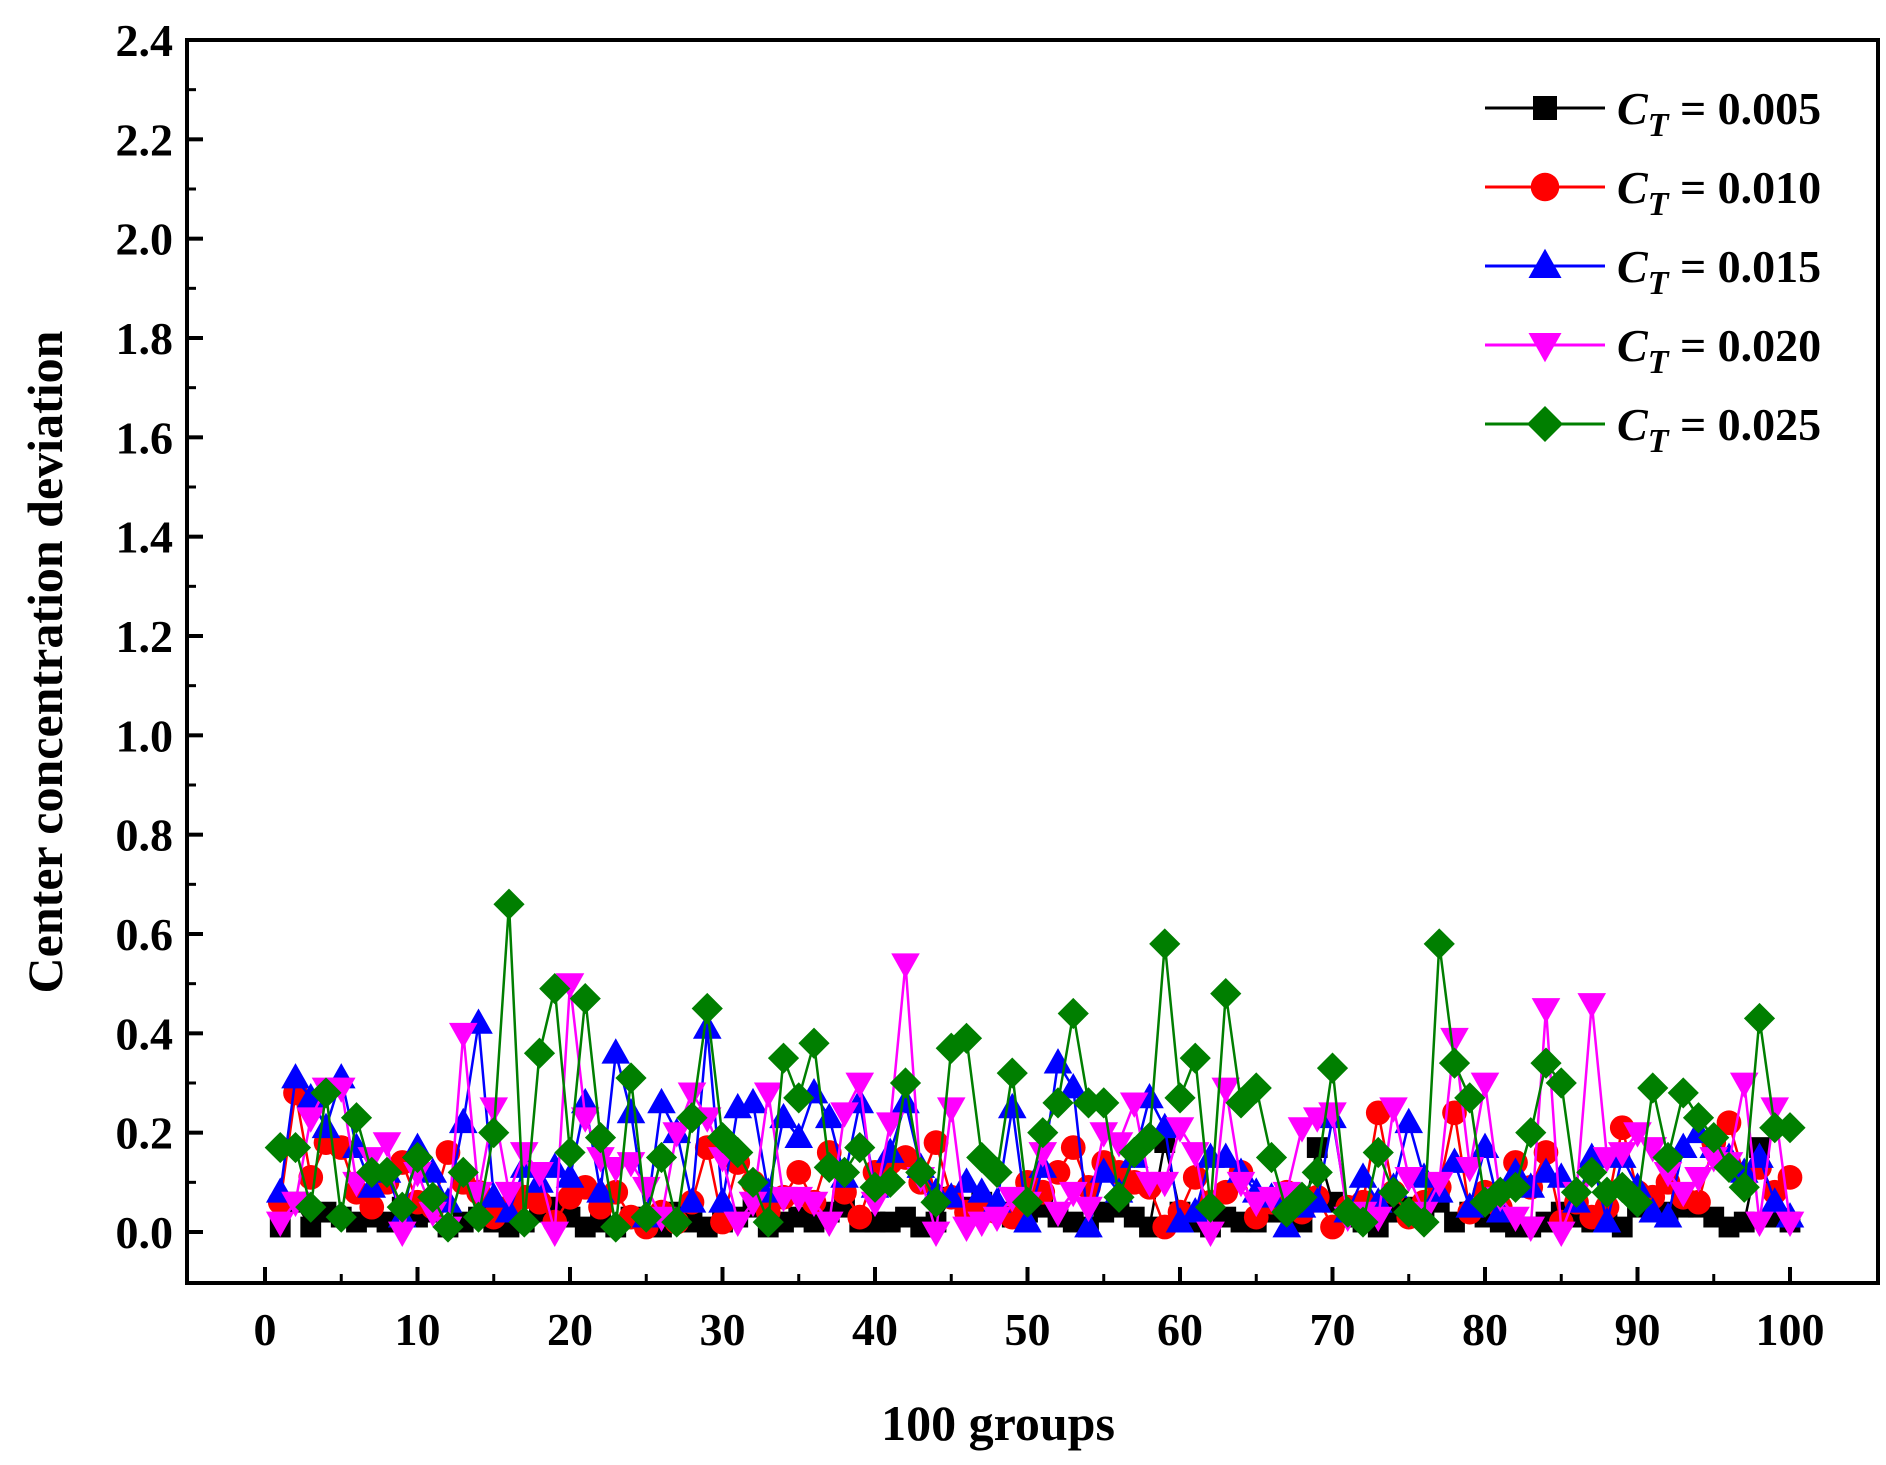 The width and height of the screenshot is (1886, 1465). I want to click on x-axis-title: 100 groups, so click(998, 1423).